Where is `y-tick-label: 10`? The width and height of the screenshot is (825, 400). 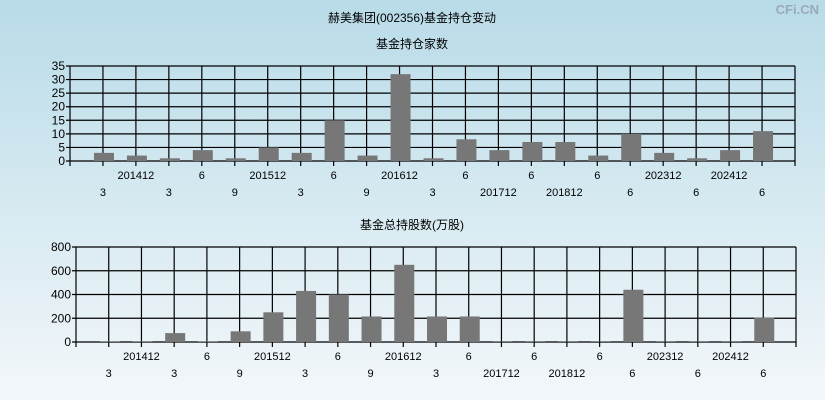 y-tick-label: 10 is located at coordinates (59, 134).